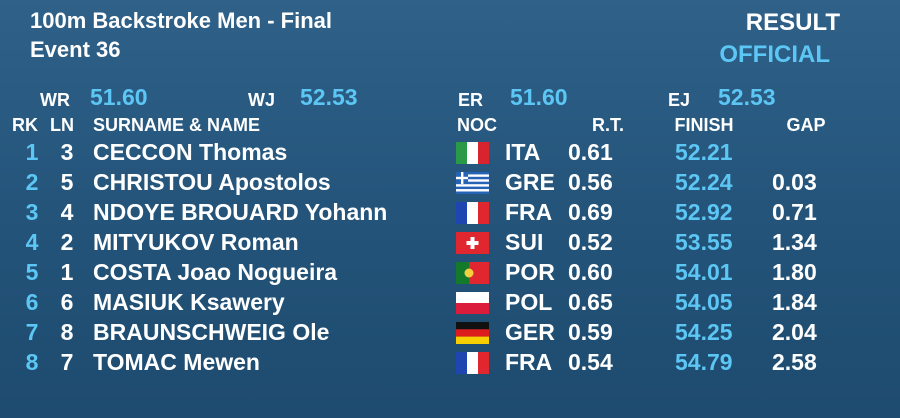 The width and height of the screenshot is (900, 418). What do you see at coordinates (794, 272) in the screenshot?
I see `gap: 1.80` at bounding box center [794, 272].